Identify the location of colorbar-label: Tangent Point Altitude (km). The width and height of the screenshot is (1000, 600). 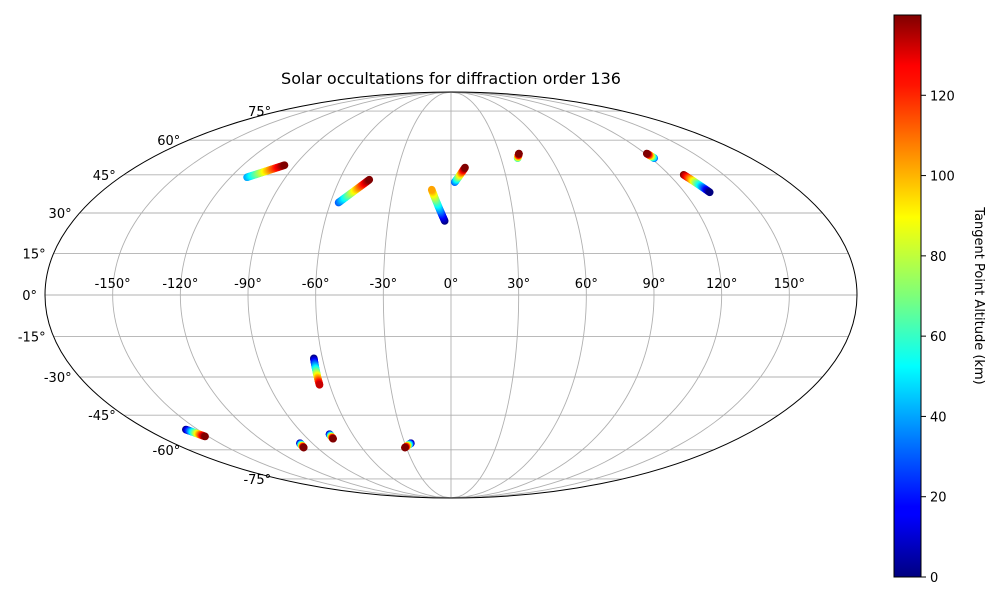
(978, 295).